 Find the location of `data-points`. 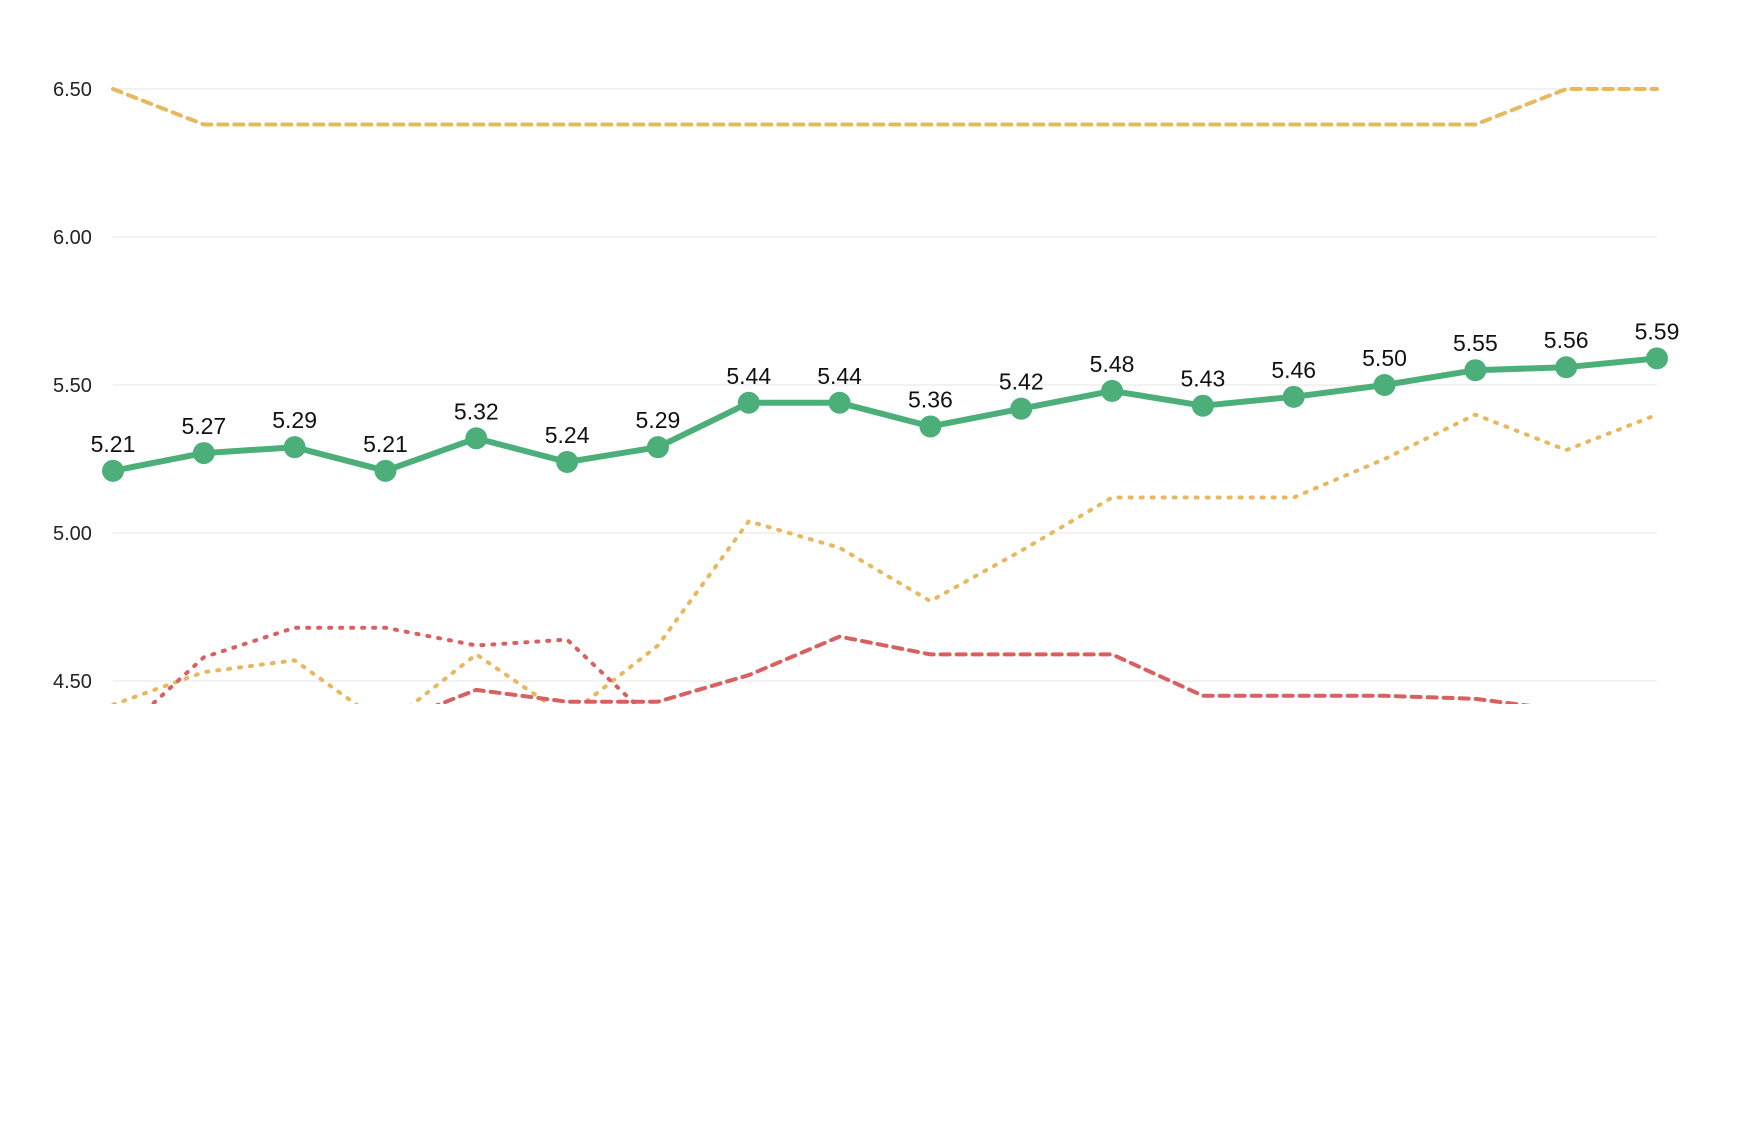

data-points is located at coordinates (885, 414).